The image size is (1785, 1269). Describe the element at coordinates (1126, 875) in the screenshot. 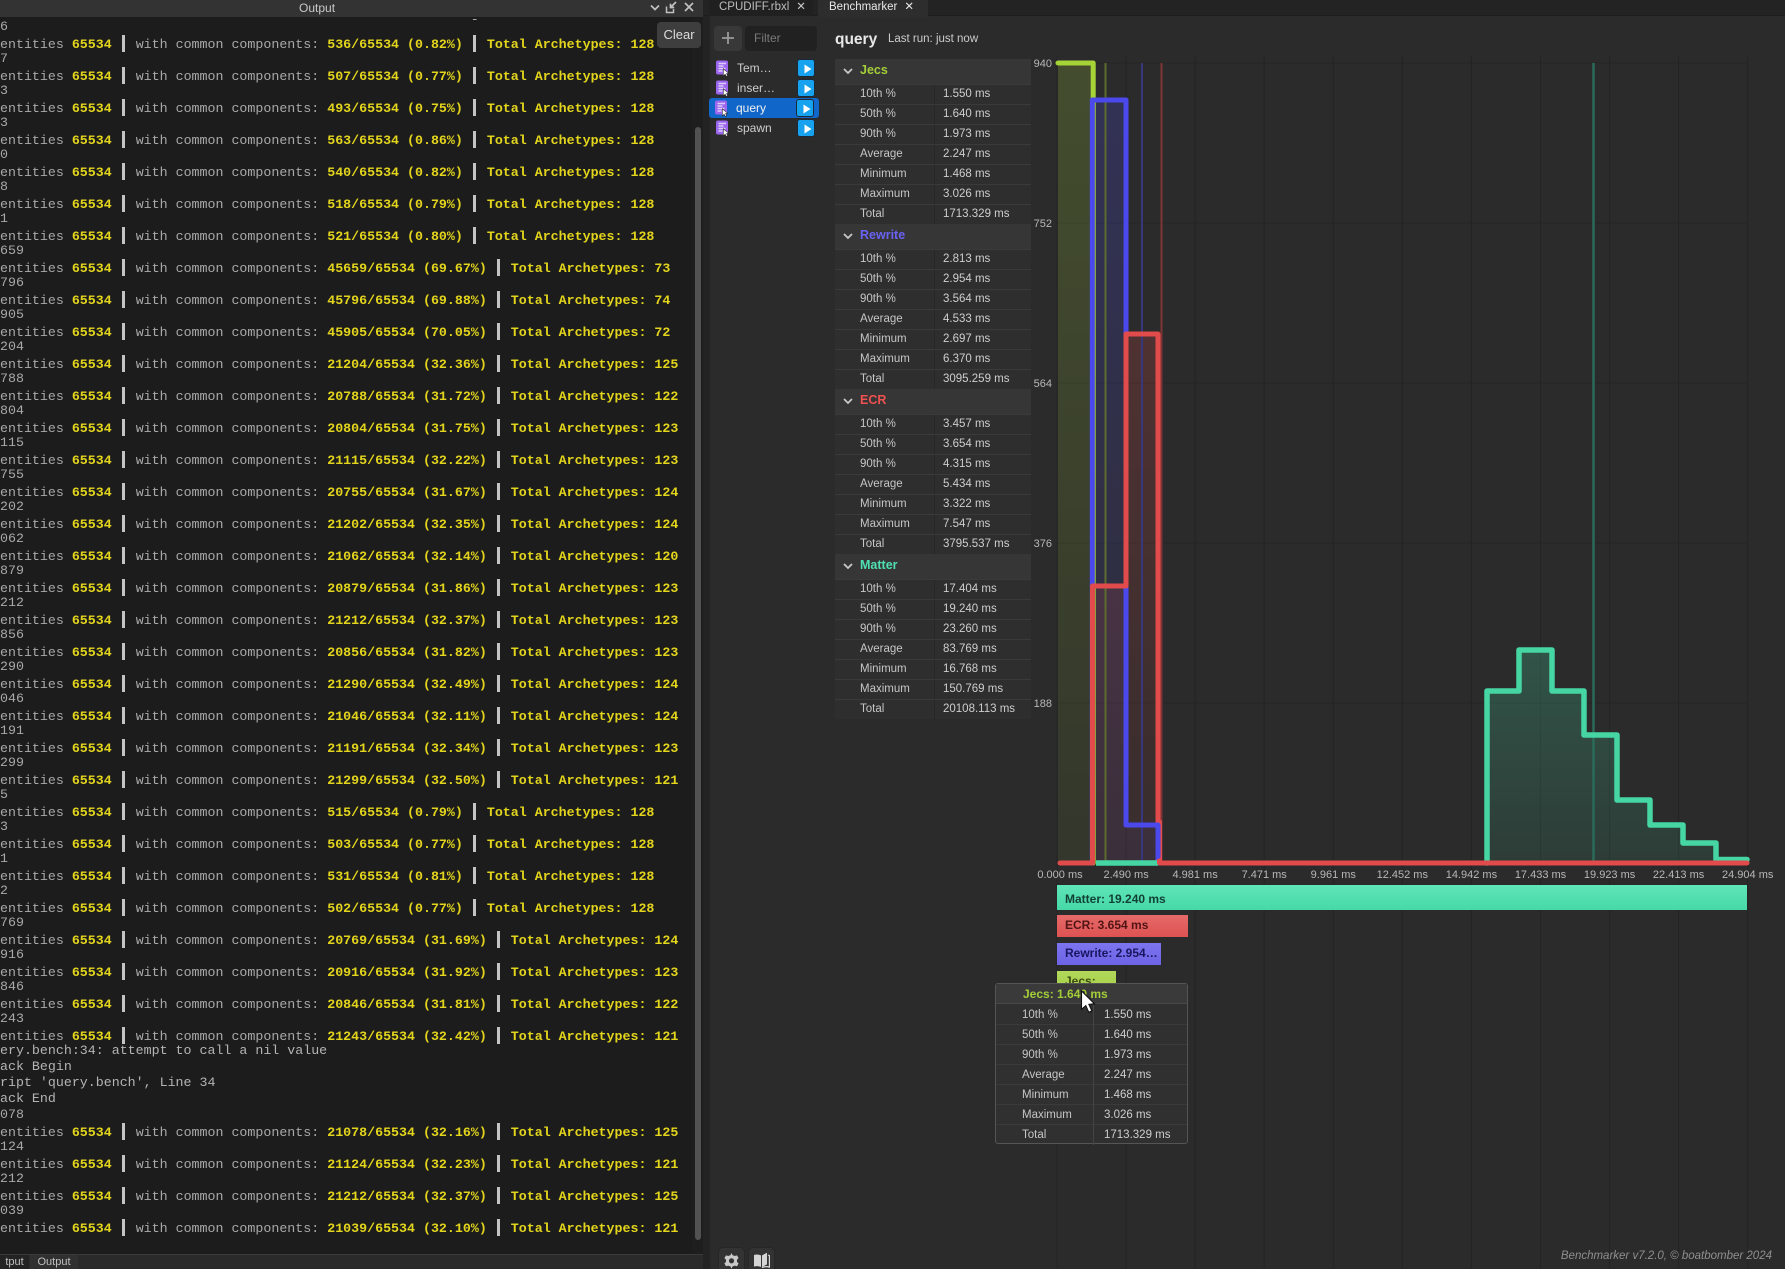

I see `svg-text: 2.490 ms` at that location.